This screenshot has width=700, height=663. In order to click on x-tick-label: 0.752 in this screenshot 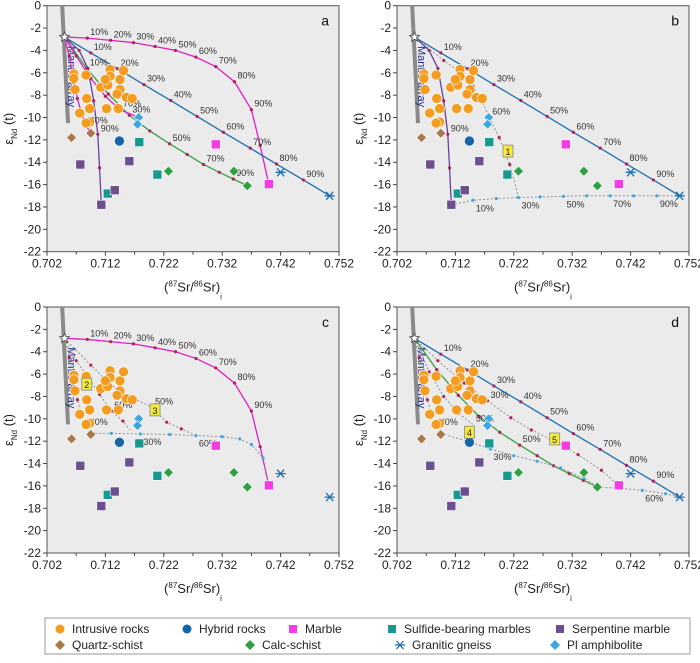, I will do `click(687, 264)`.